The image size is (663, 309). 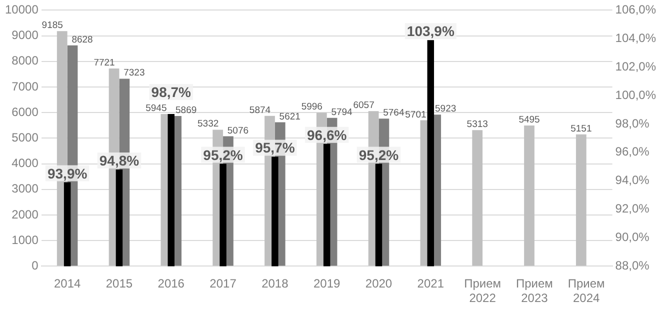 I want to click on data-label: 5701, so click(x=415, y=114).